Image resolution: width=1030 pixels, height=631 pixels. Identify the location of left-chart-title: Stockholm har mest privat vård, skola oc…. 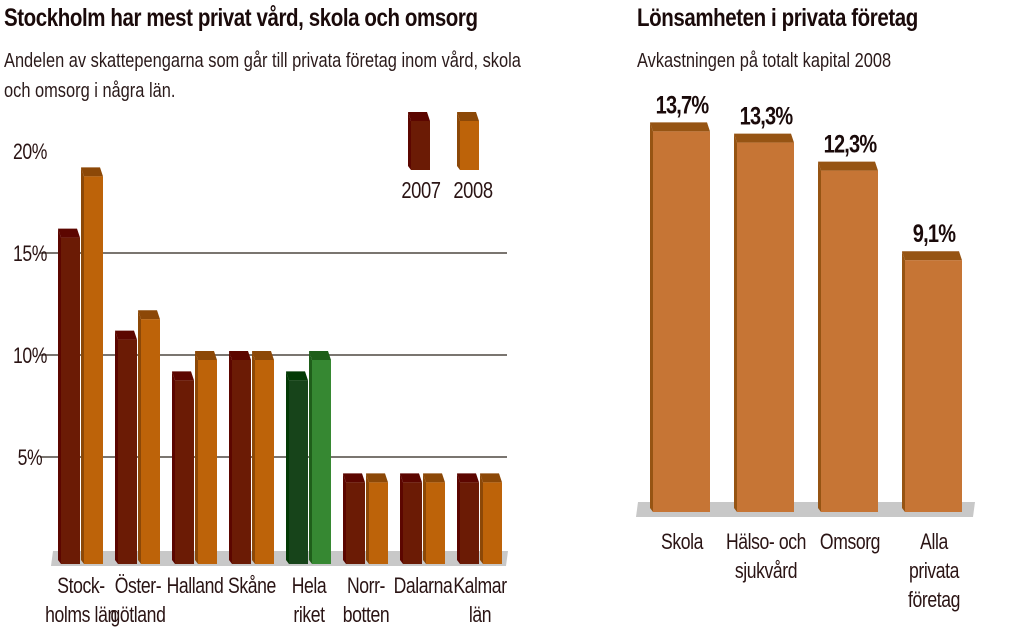
(241, 18).